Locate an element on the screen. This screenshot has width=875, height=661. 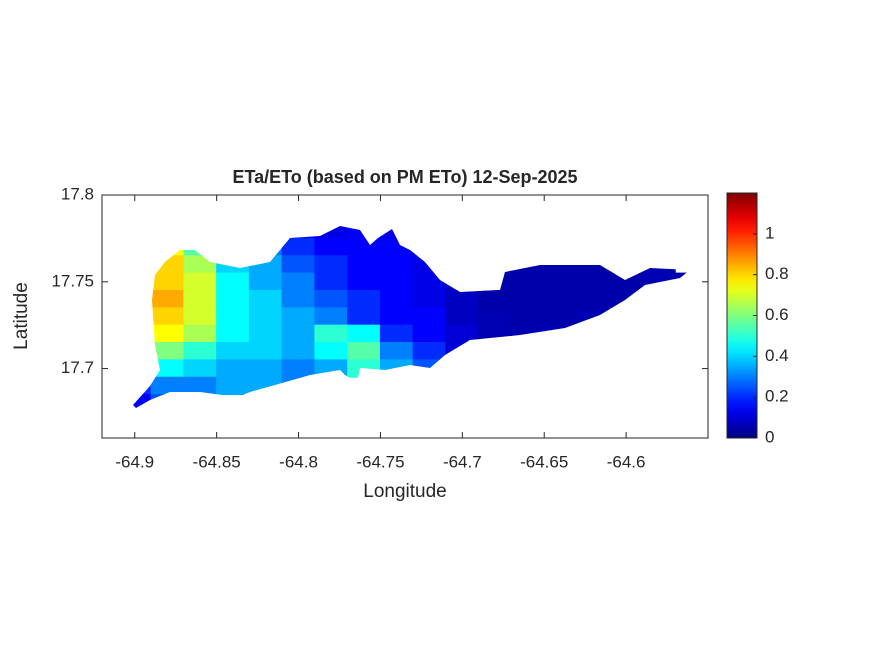
x-tick-label: -64.8 is located at coordinates (298, 461).